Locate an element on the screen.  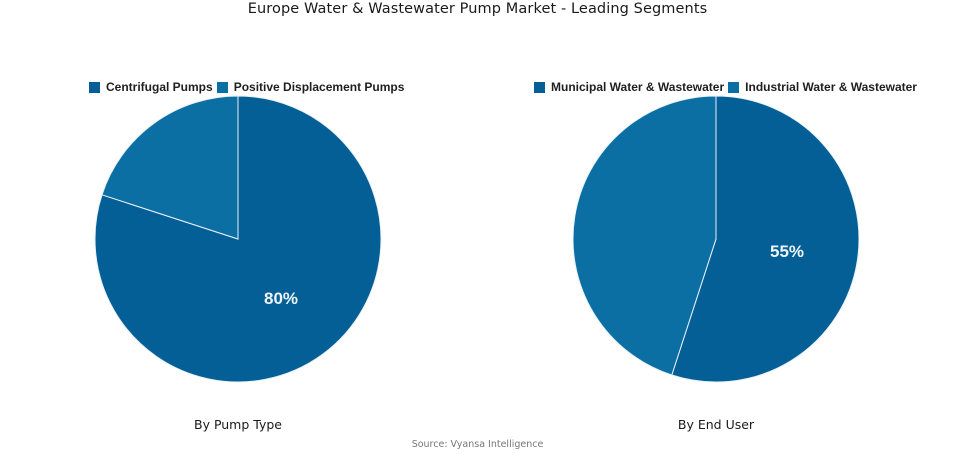
legend-item-municipal: Municipal Water & Wastewater is located at coordinates (629, 87).